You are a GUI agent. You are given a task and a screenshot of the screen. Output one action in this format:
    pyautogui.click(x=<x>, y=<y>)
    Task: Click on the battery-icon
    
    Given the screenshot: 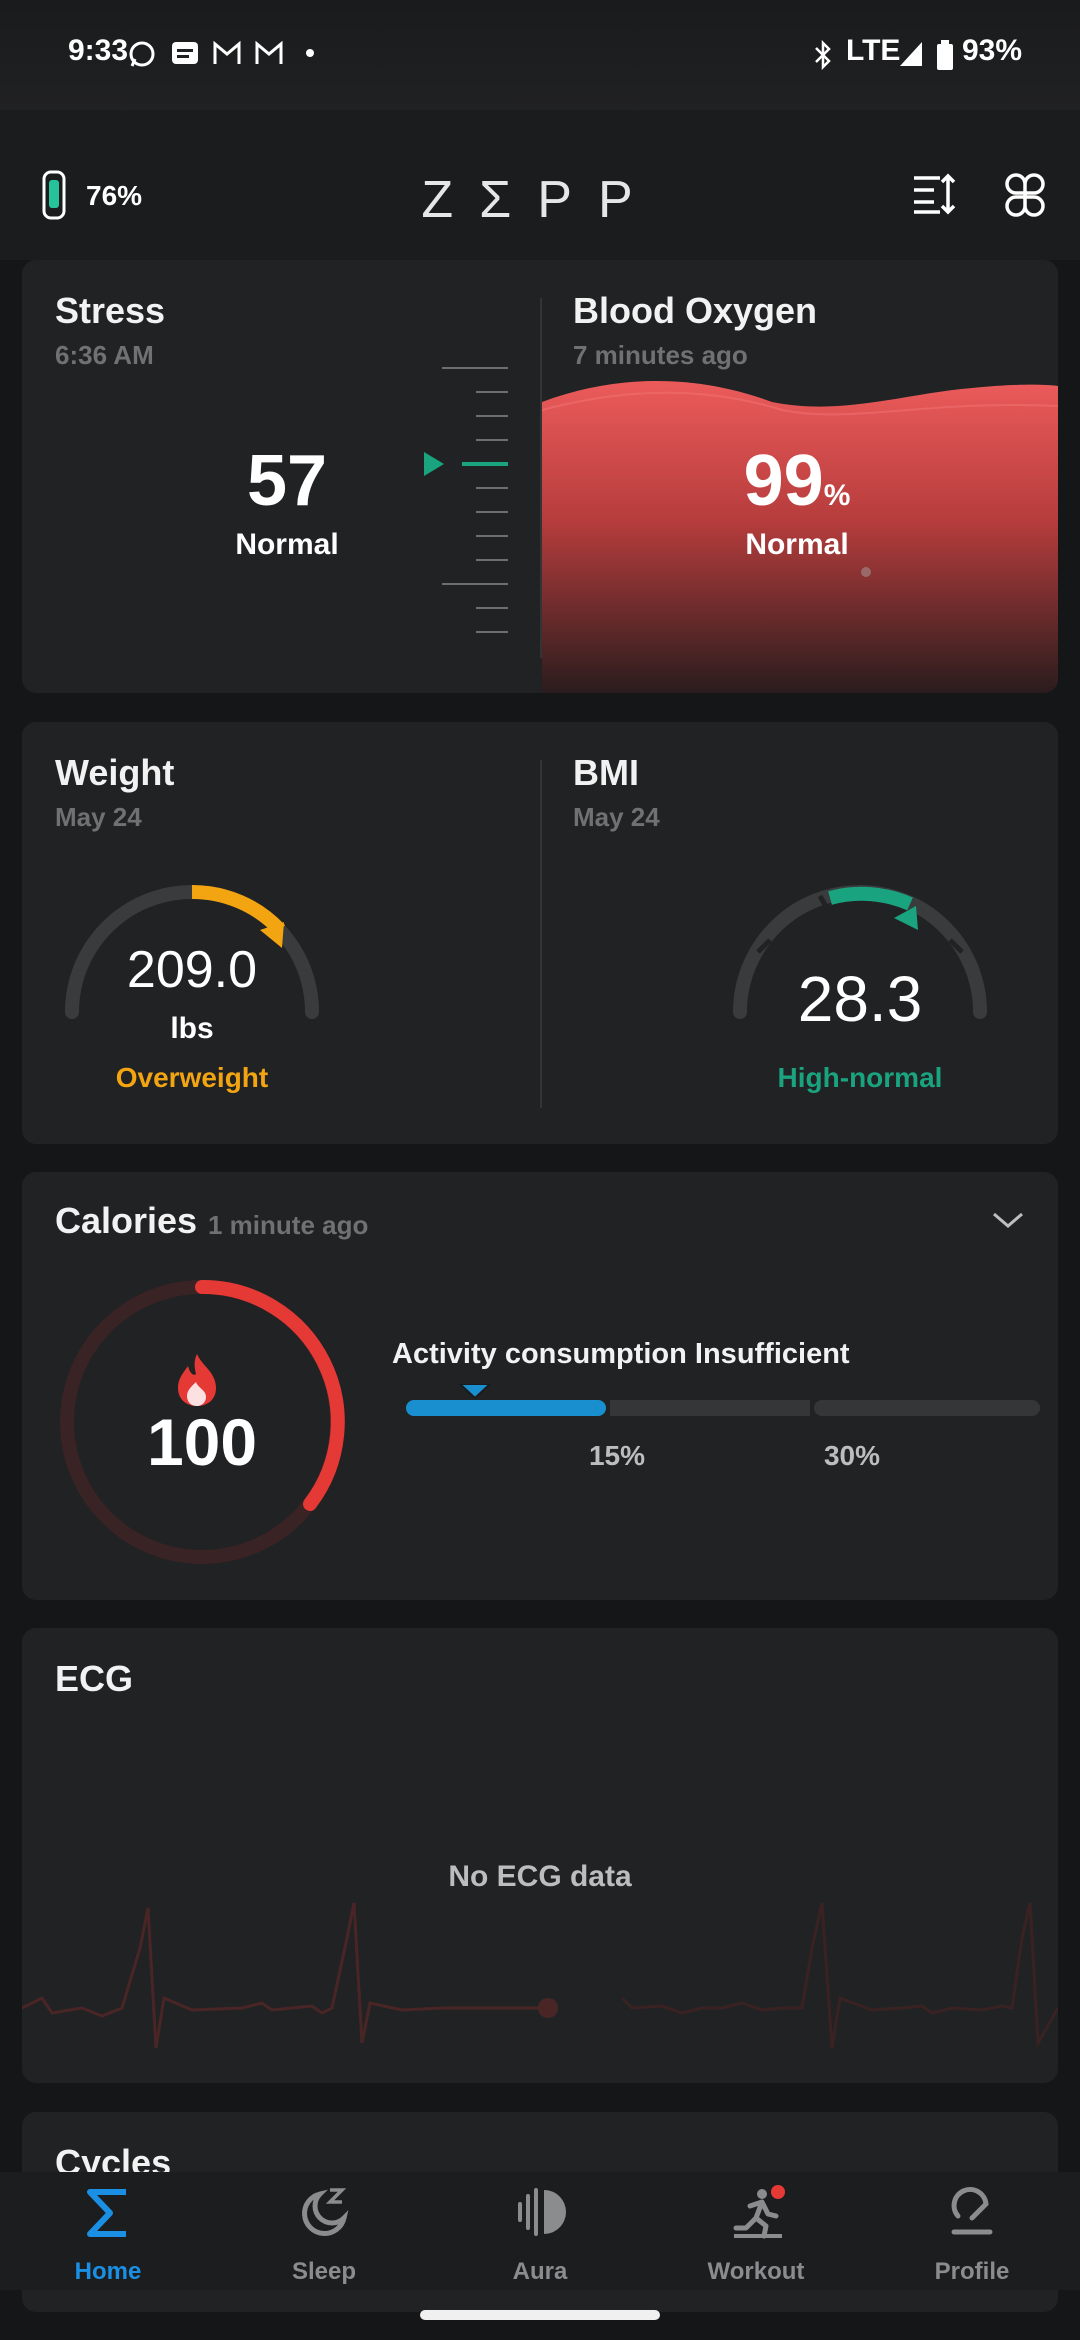 What is the action you would take?
    pyautogui.click(x=945, y=55)
    